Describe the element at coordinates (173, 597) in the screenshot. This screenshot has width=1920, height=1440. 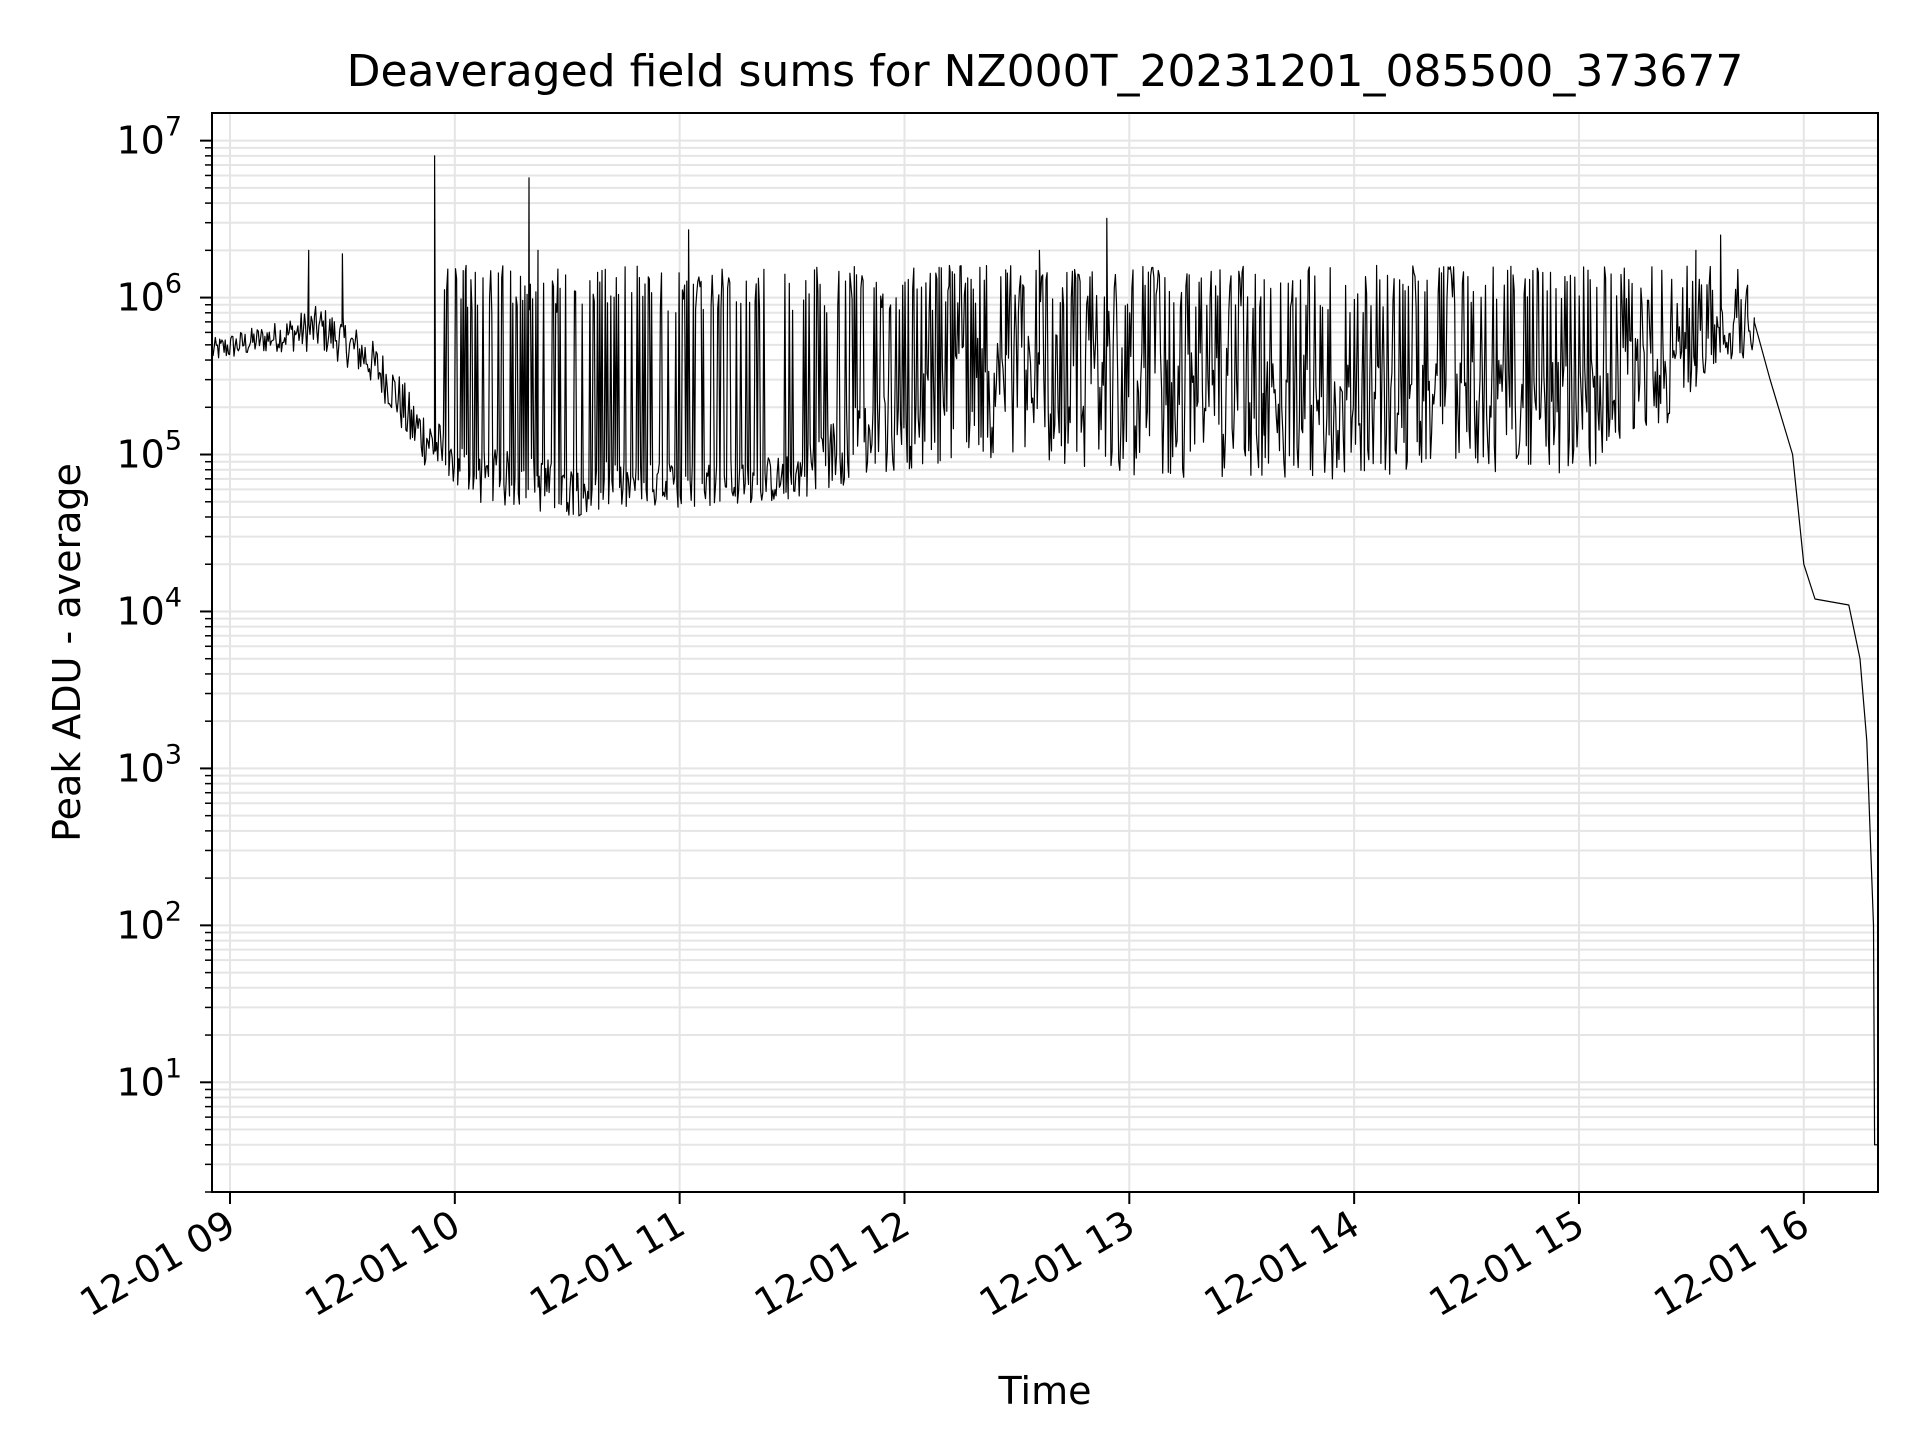
I see `y-tick-exponent: 4` at that location.